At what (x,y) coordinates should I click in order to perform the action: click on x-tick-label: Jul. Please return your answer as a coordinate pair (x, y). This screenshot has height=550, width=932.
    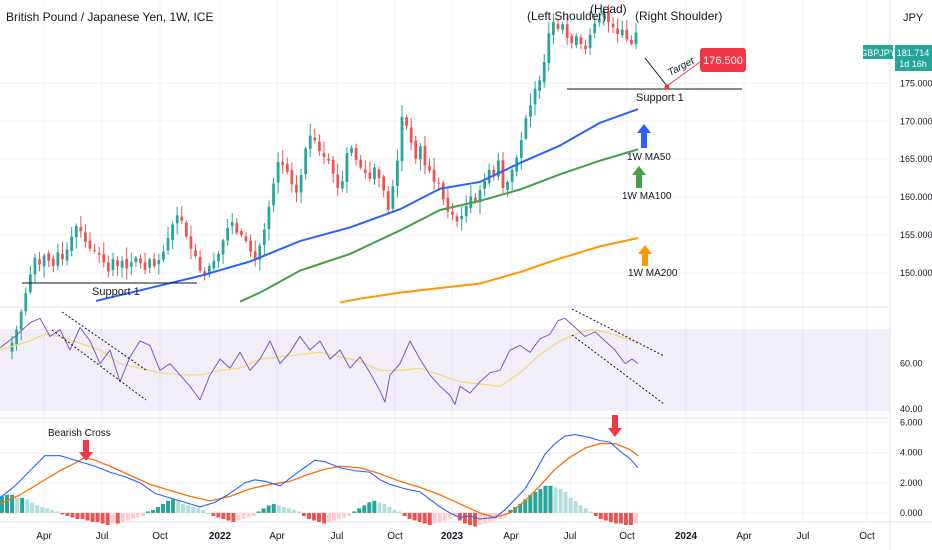
    Looking at the image, I should click on (803, 536).